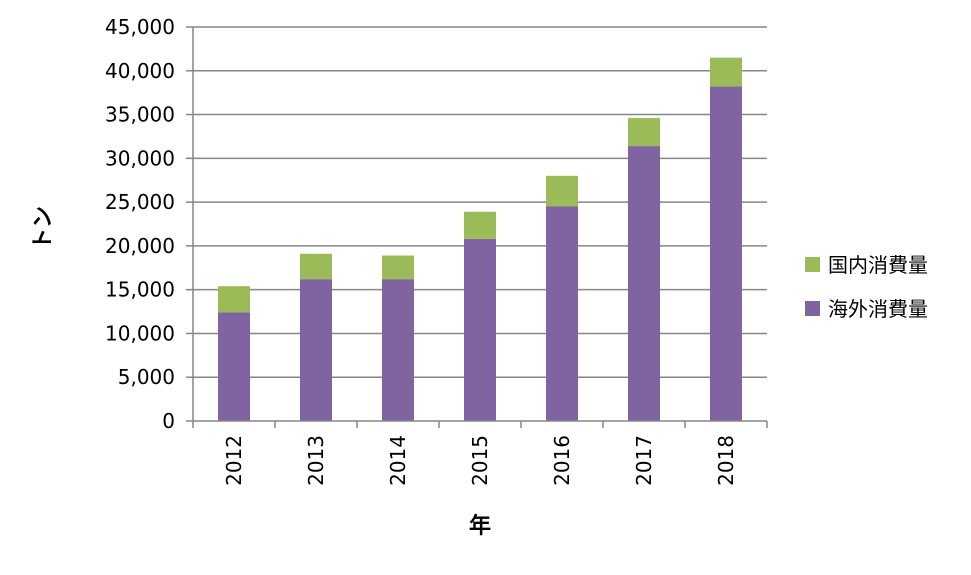  What do you see at coordinates (480, 526) in the screenshot?
I see `x-axis-title: 年` at bounding box center [480, 526].